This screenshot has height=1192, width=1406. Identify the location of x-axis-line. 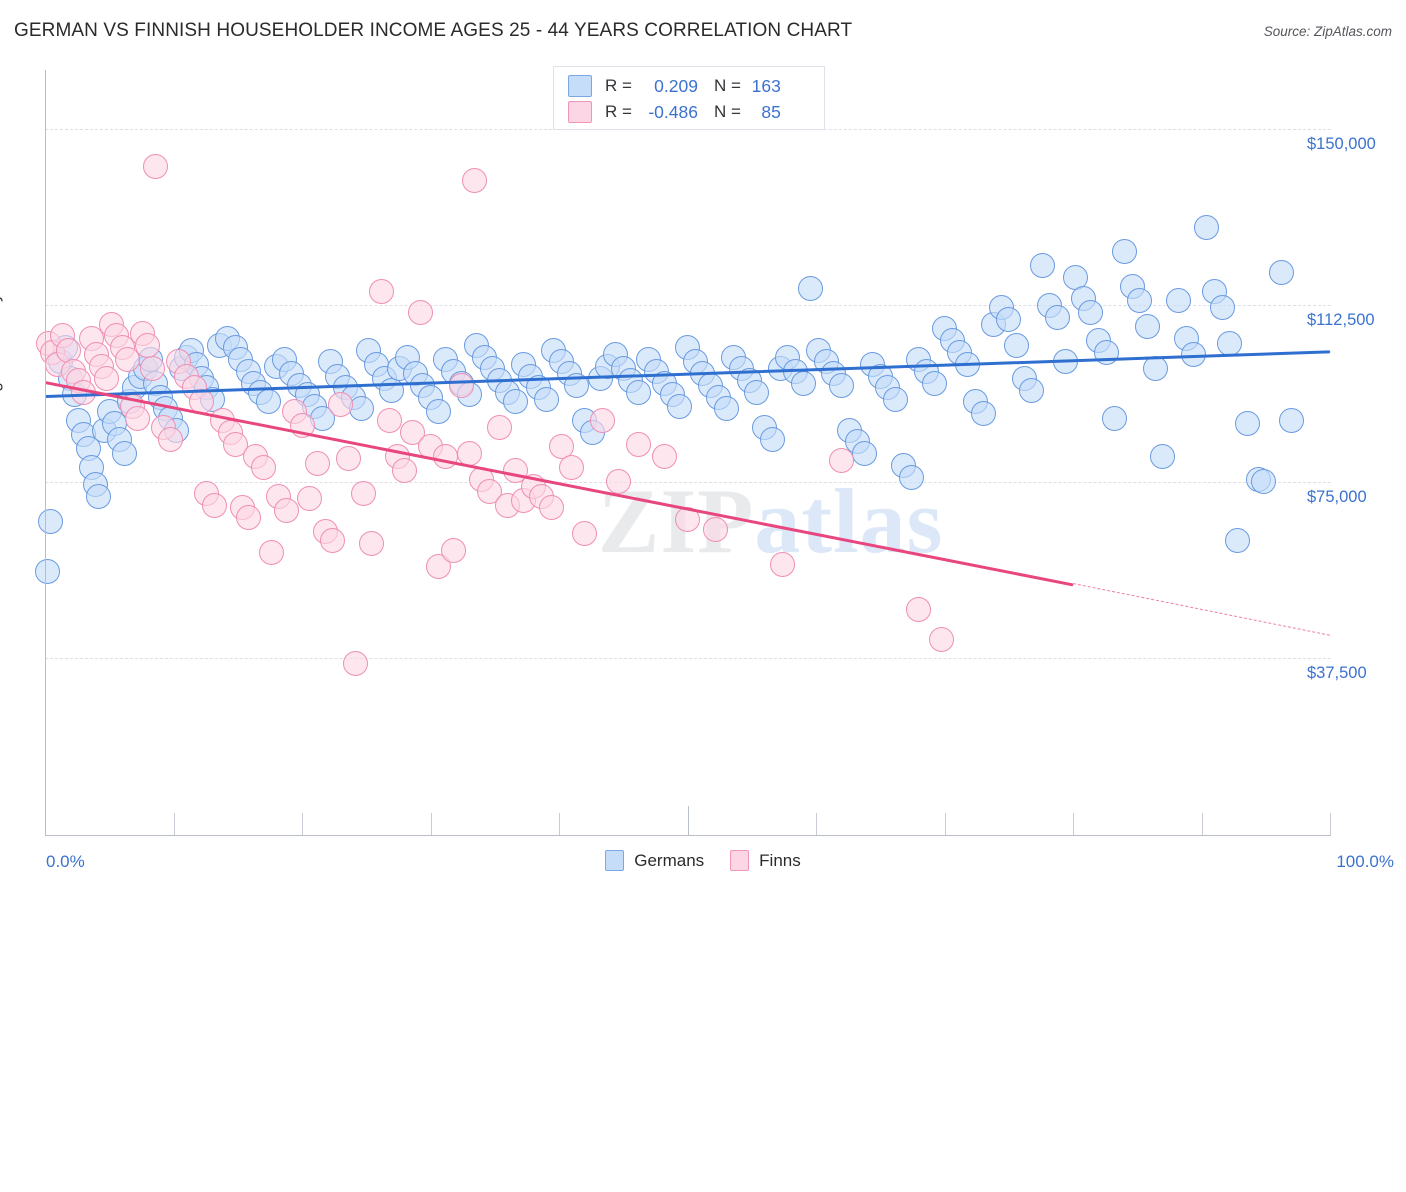
(688, 835).